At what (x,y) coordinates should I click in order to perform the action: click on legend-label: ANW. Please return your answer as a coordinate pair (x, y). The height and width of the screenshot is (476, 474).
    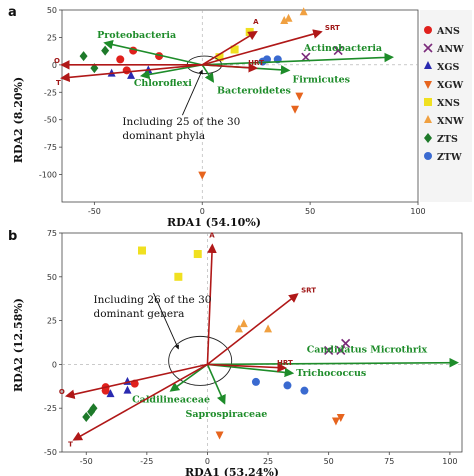
    Looking at the image, I should click on (450, 49).